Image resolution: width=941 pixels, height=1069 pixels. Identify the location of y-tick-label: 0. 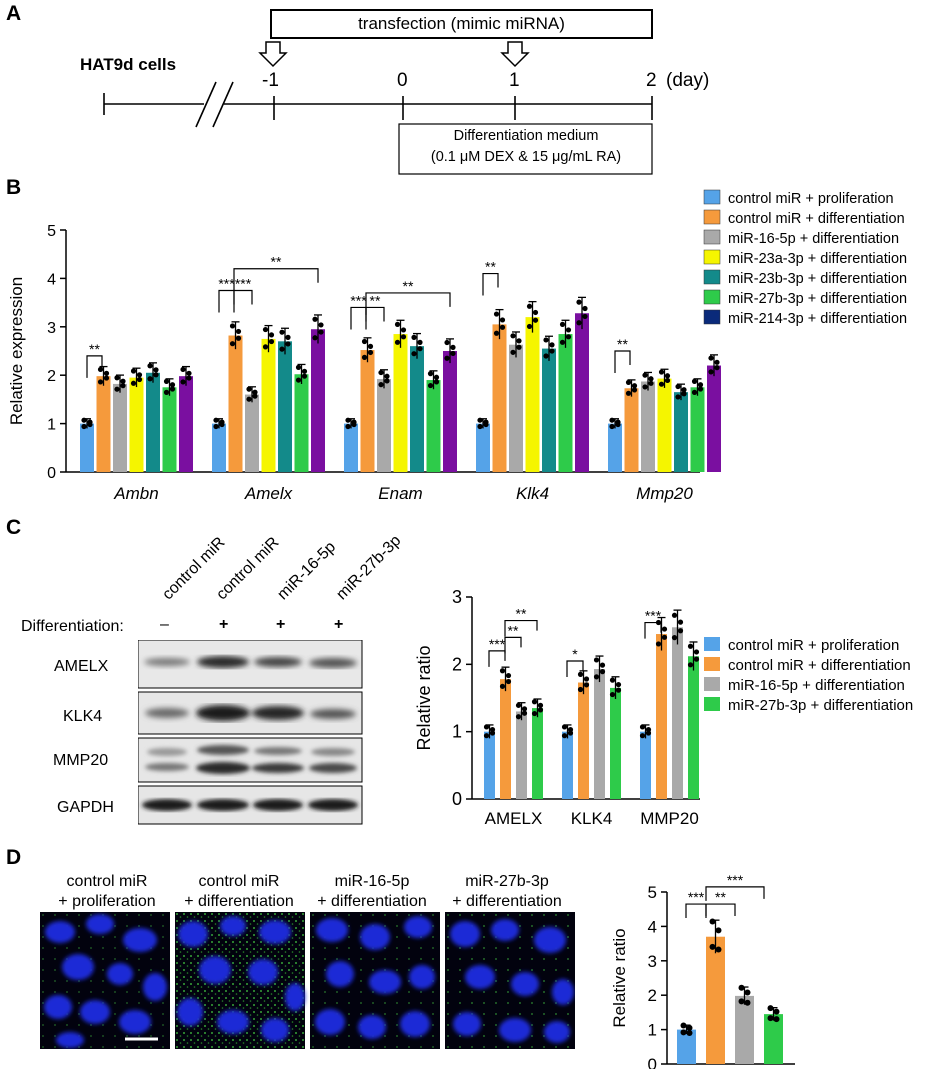
(652, 1062).